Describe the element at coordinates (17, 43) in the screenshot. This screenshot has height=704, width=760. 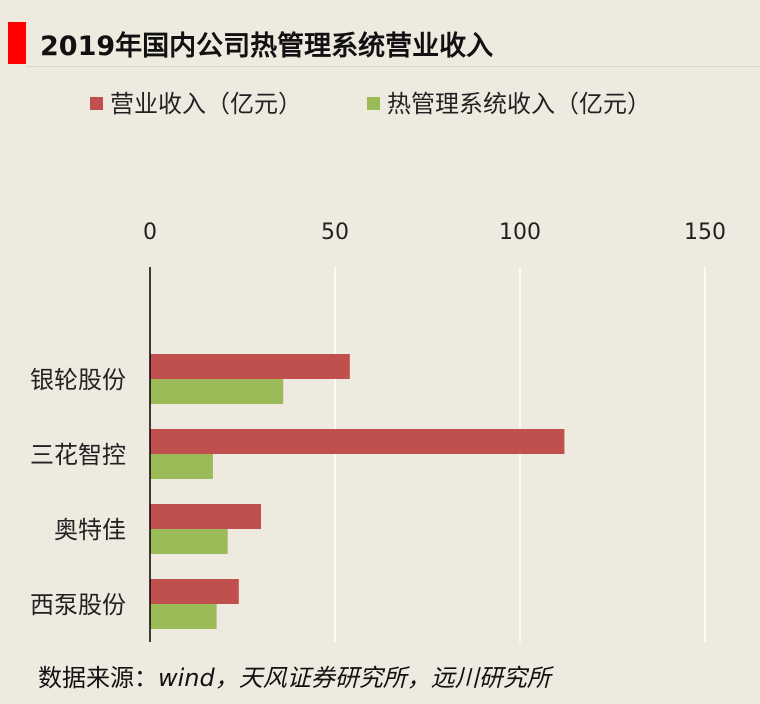
I see `title-accent-bar` at that location.